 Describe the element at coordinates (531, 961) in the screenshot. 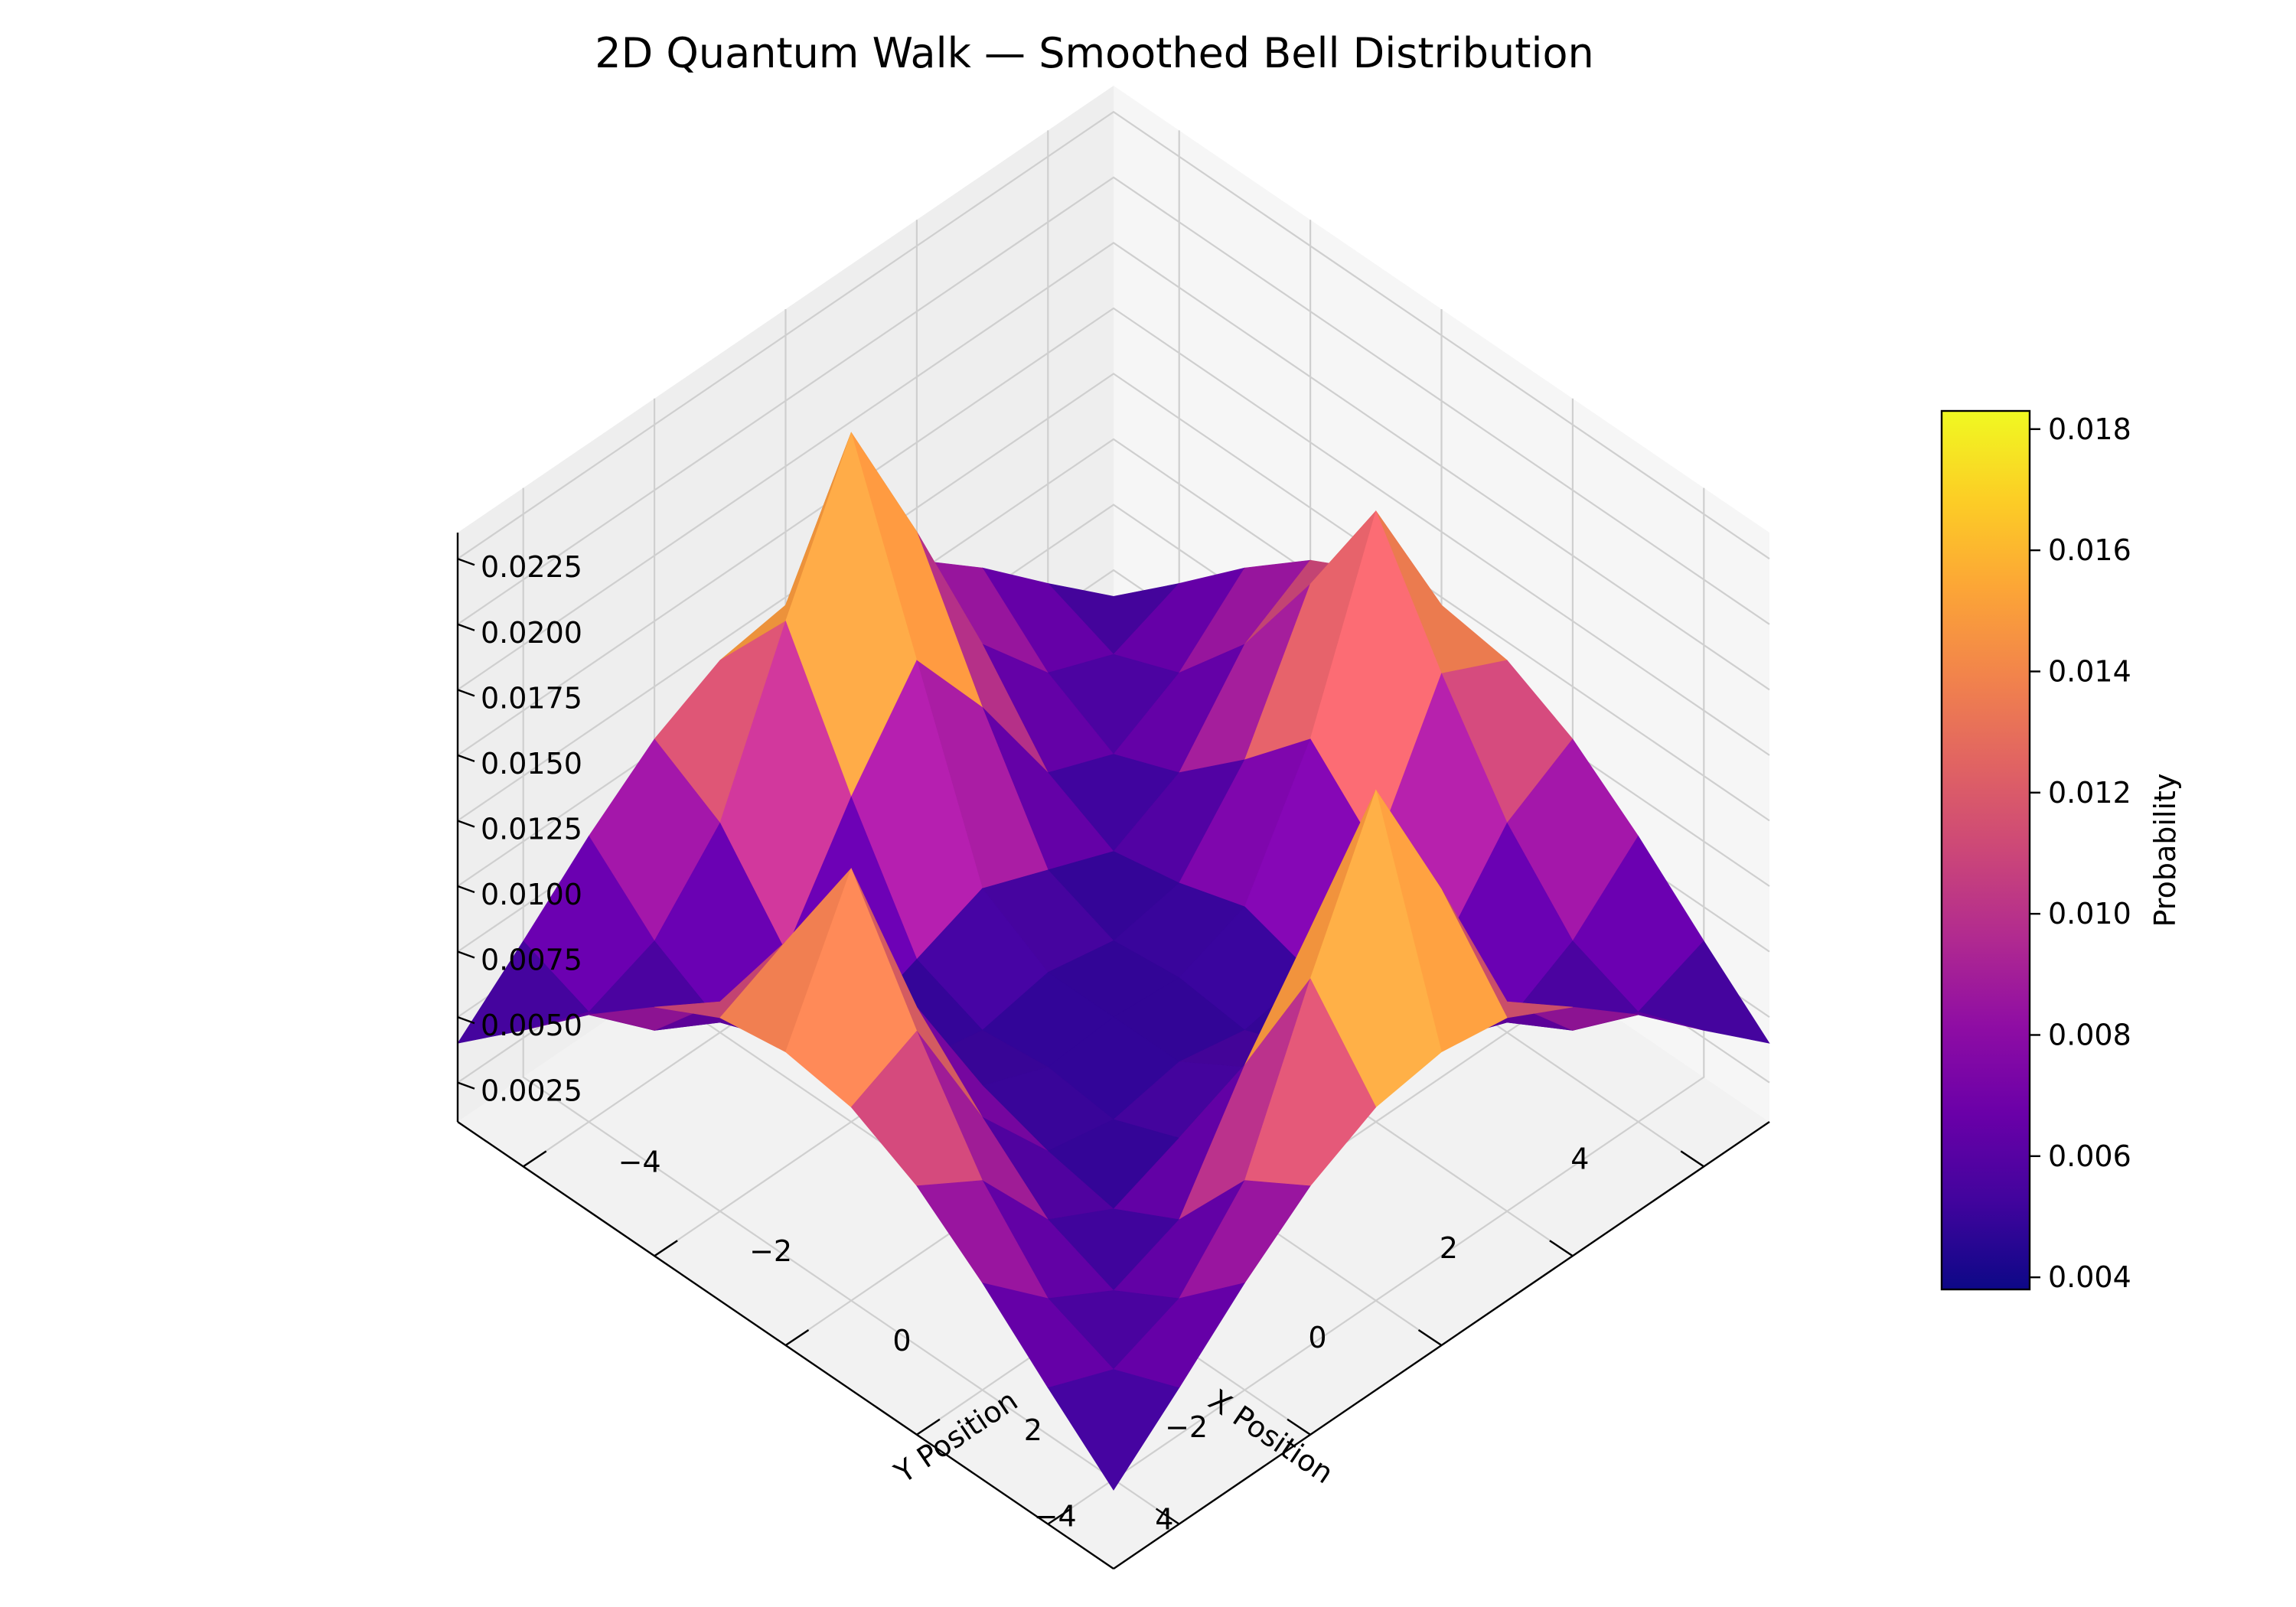

I see `z-tick-label: 0.0075` at that location.